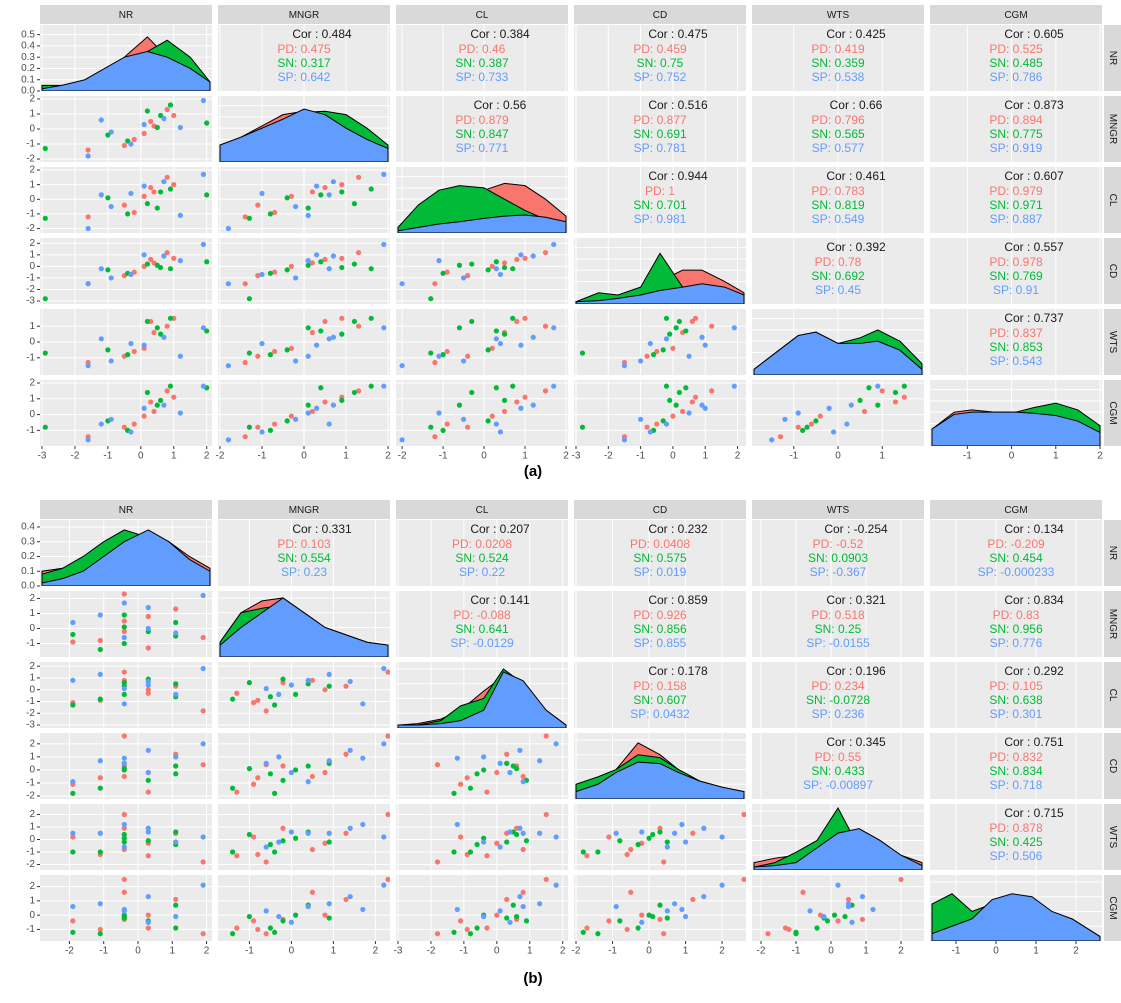 The image size is (1121, 1003). Describe the element at coordinates (660, 615) in the screenshot. I see `group-cor-text: PD: 0.926` at that location.